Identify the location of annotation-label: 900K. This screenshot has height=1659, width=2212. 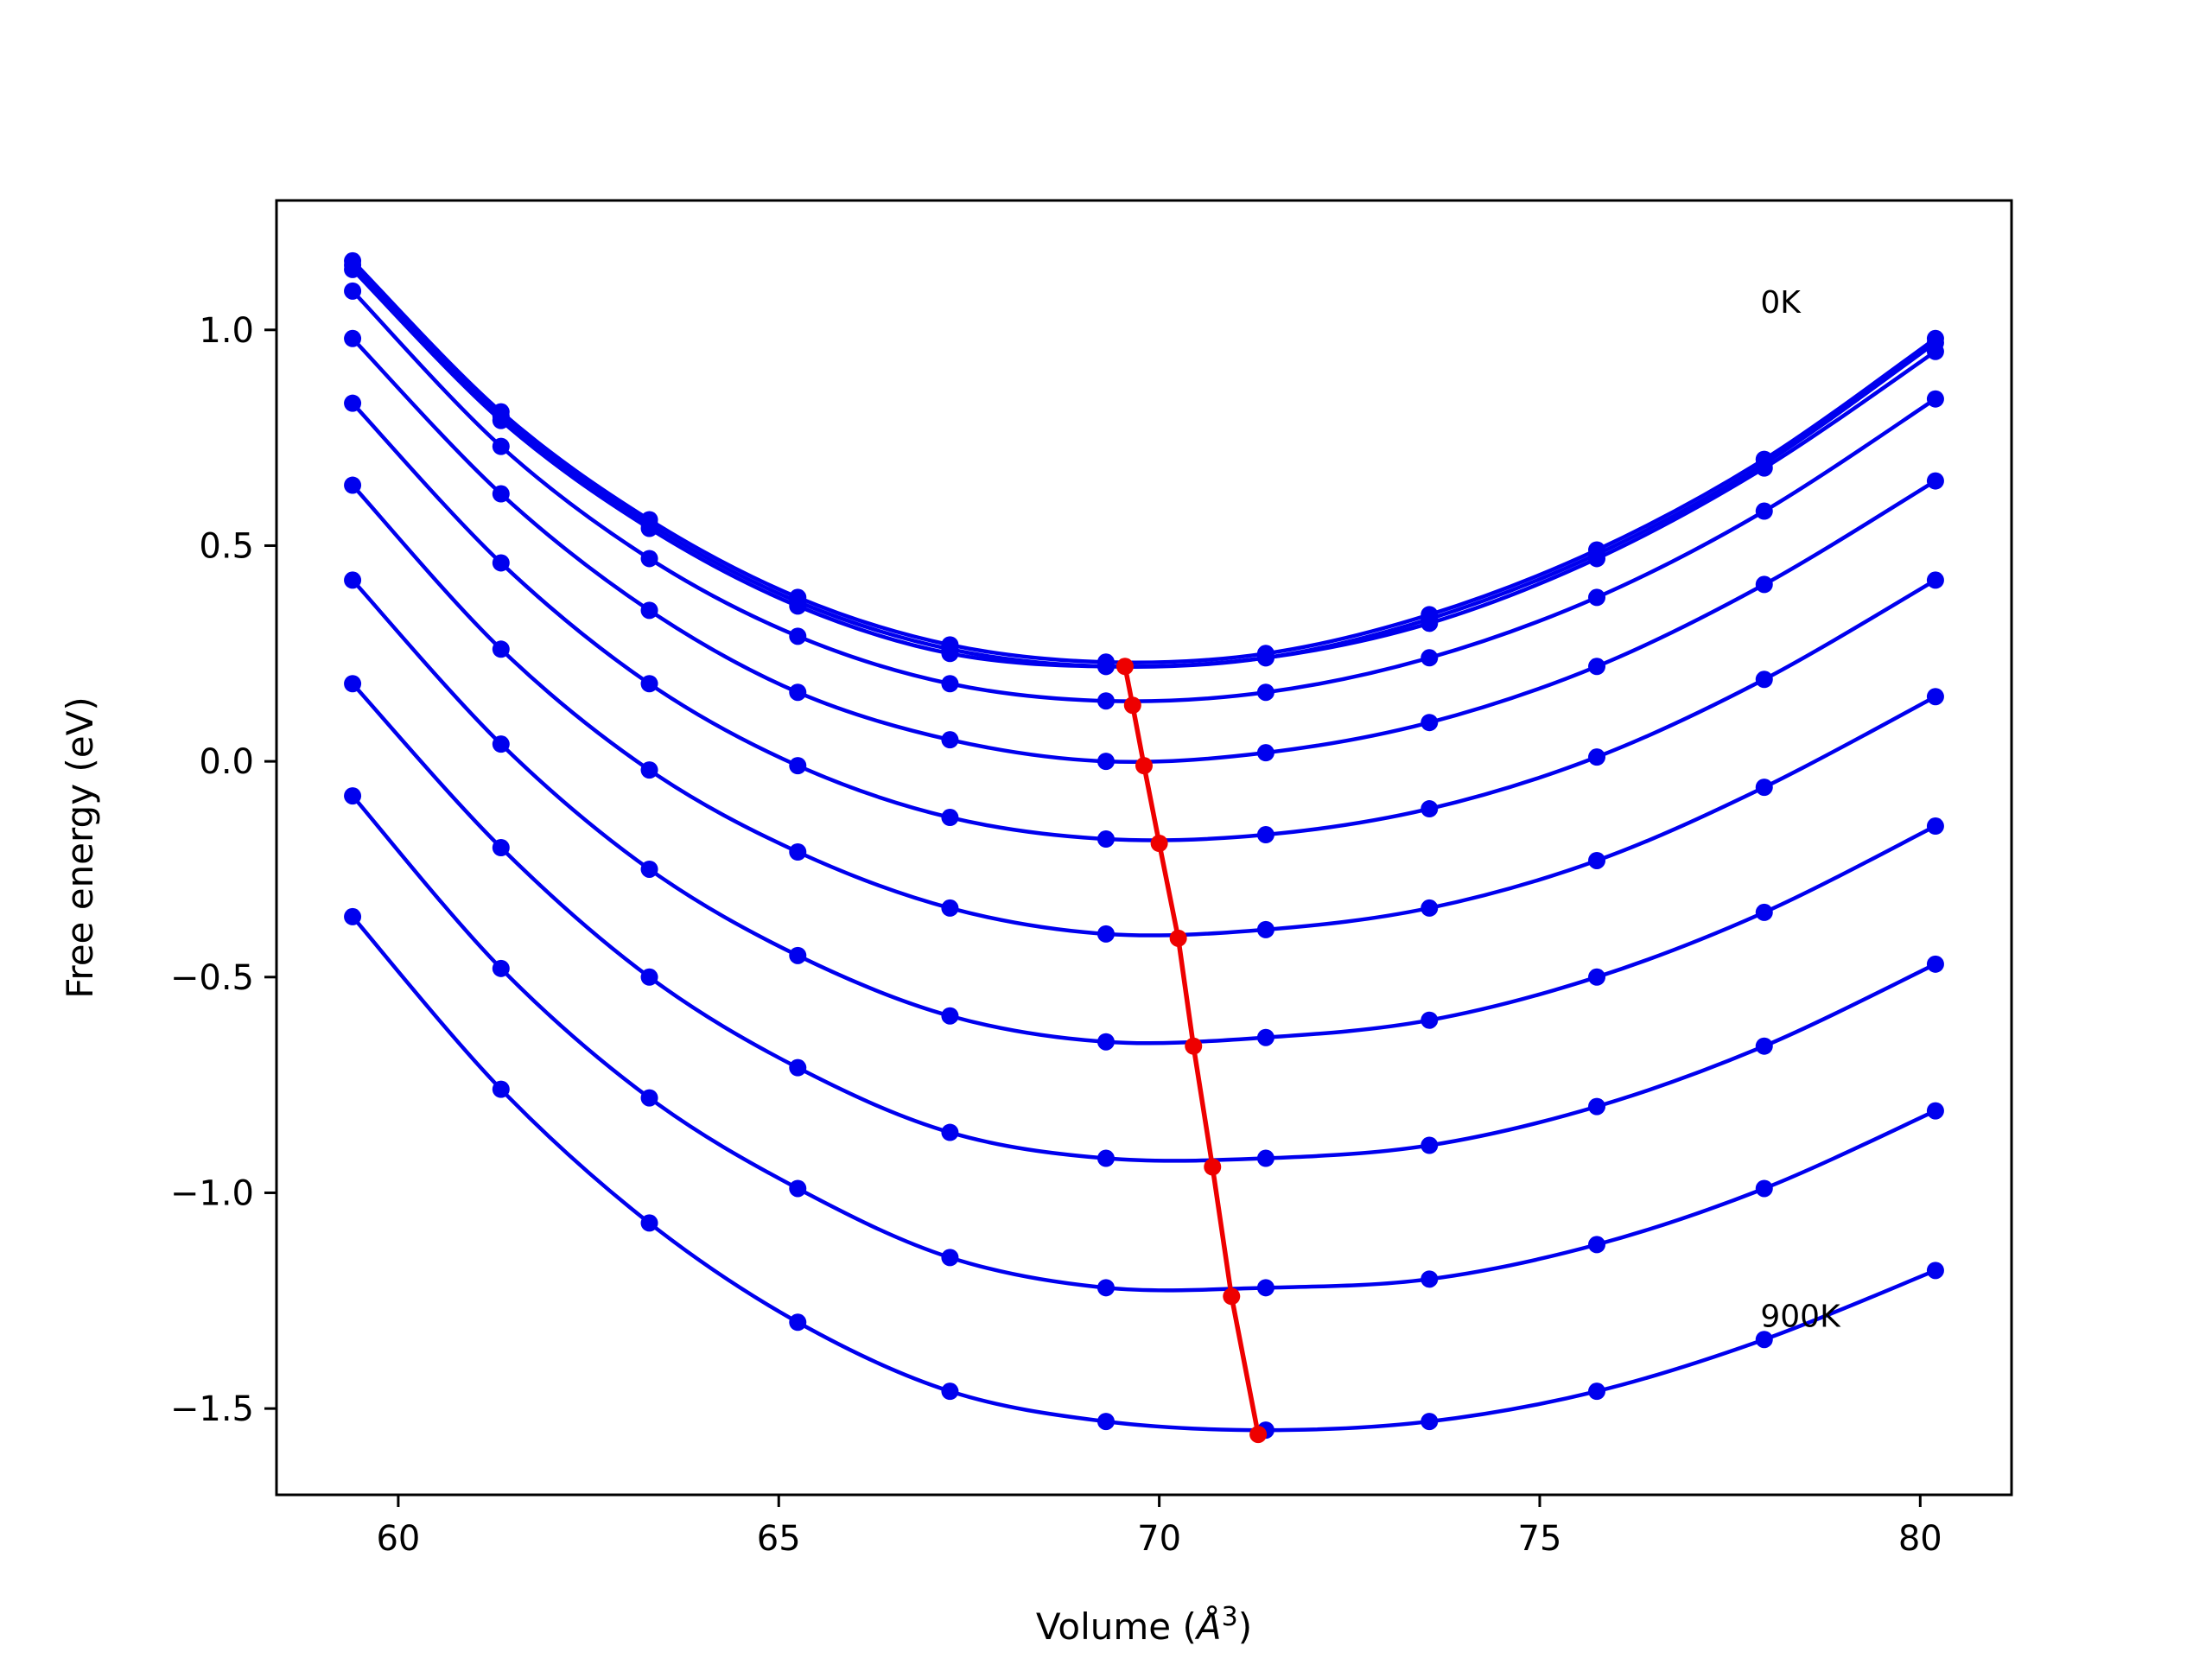
(1800, 1316).